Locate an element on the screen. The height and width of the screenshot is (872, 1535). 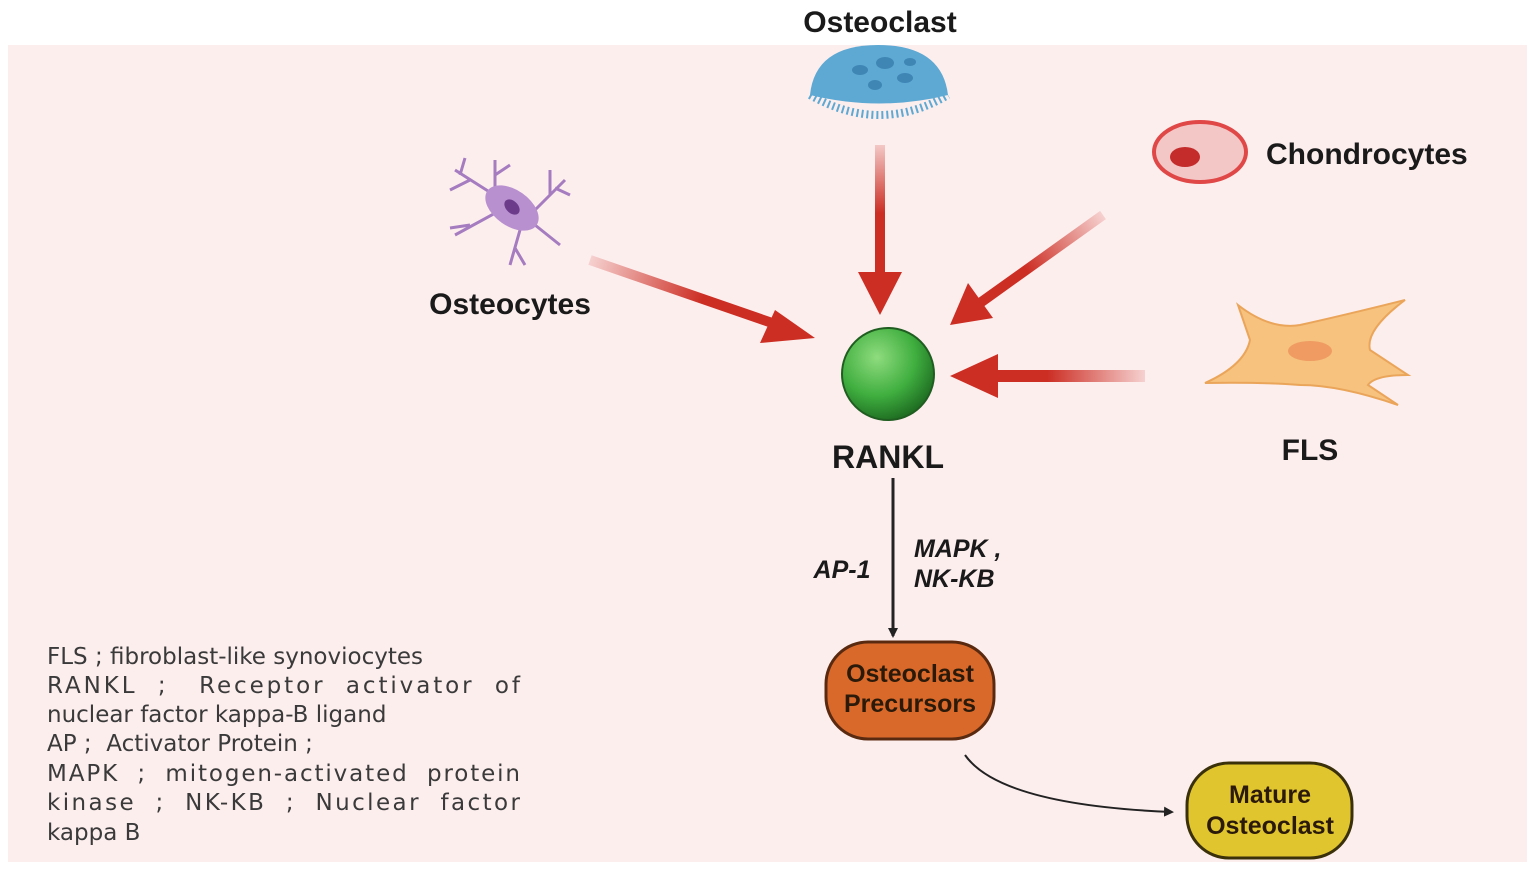
osteocytes-label: Osteocytes is located at coordinates (510, 304).